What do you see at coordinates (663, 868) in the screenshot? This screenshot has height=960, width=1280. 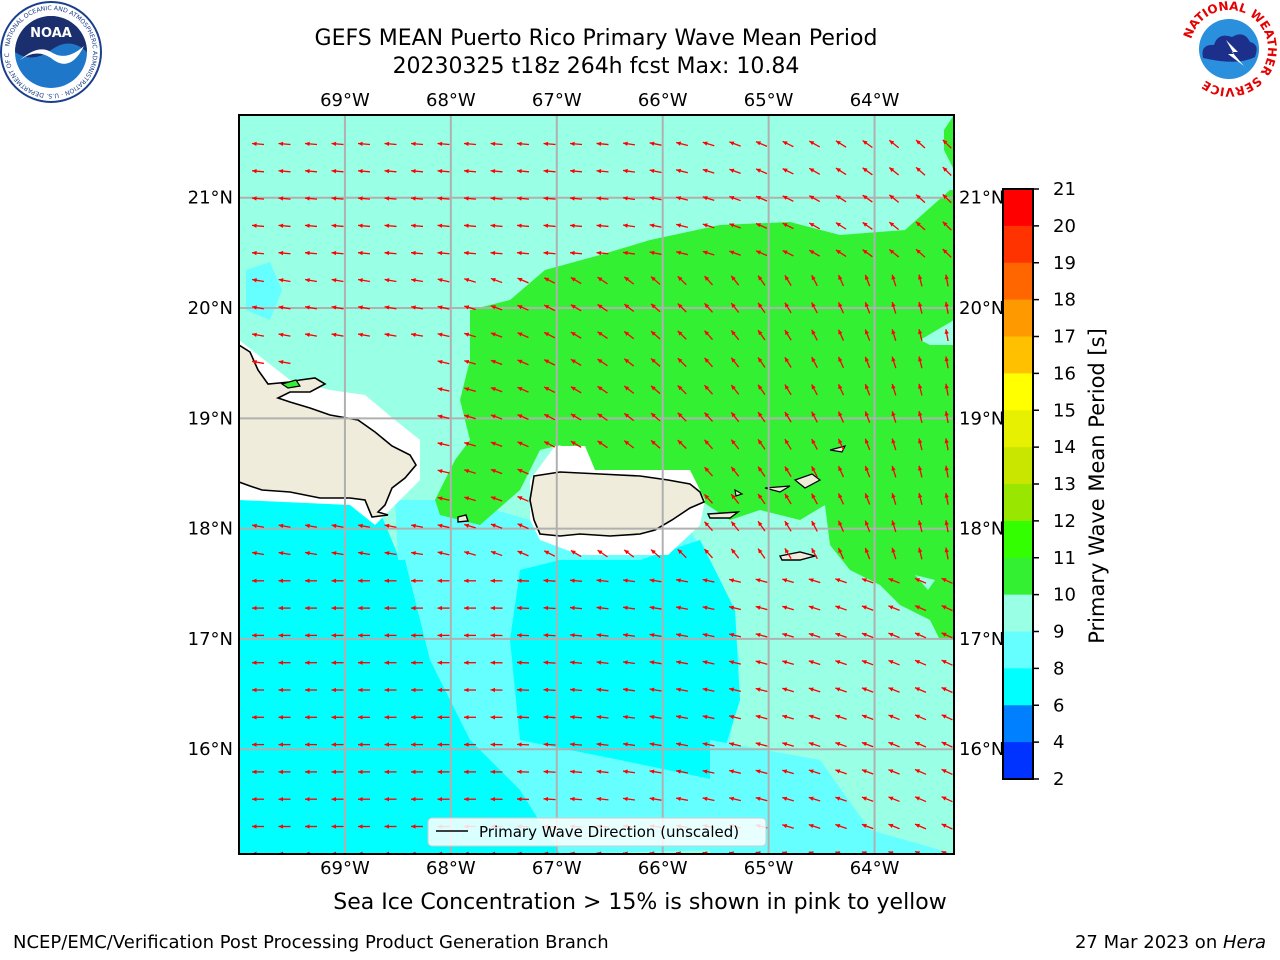 I see `lon-tick-label: 66°W` at bounding box center [663, 868].